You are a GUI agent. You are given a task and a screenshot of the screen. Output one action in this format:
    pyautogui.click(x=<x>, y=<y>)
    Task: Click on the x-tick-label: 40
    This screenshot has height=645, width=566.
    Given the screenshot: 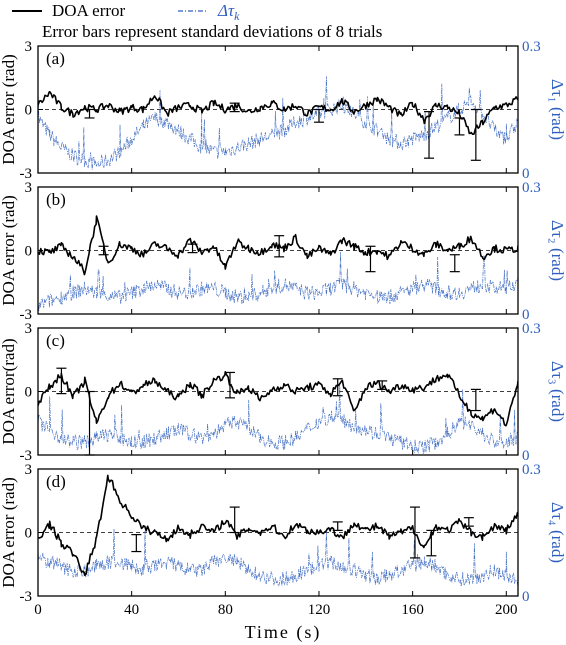 What is the action you would take?
    pyautogui.click(x=131, y=610)
    